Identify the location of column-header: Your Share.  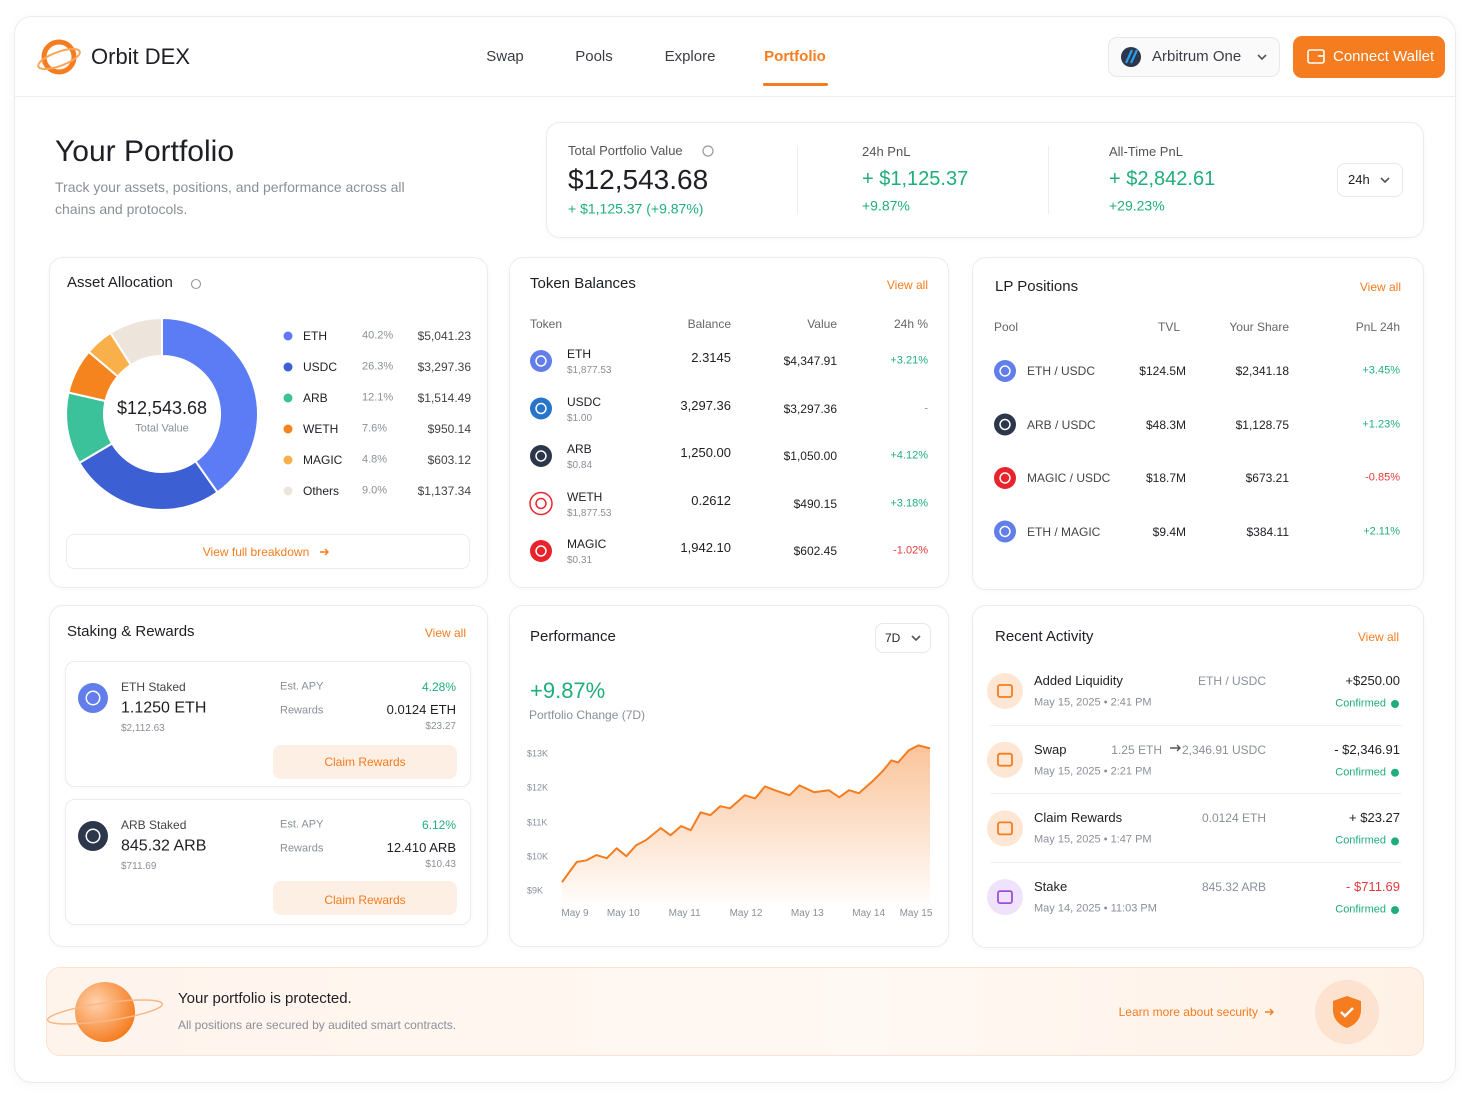
(1259, 326).